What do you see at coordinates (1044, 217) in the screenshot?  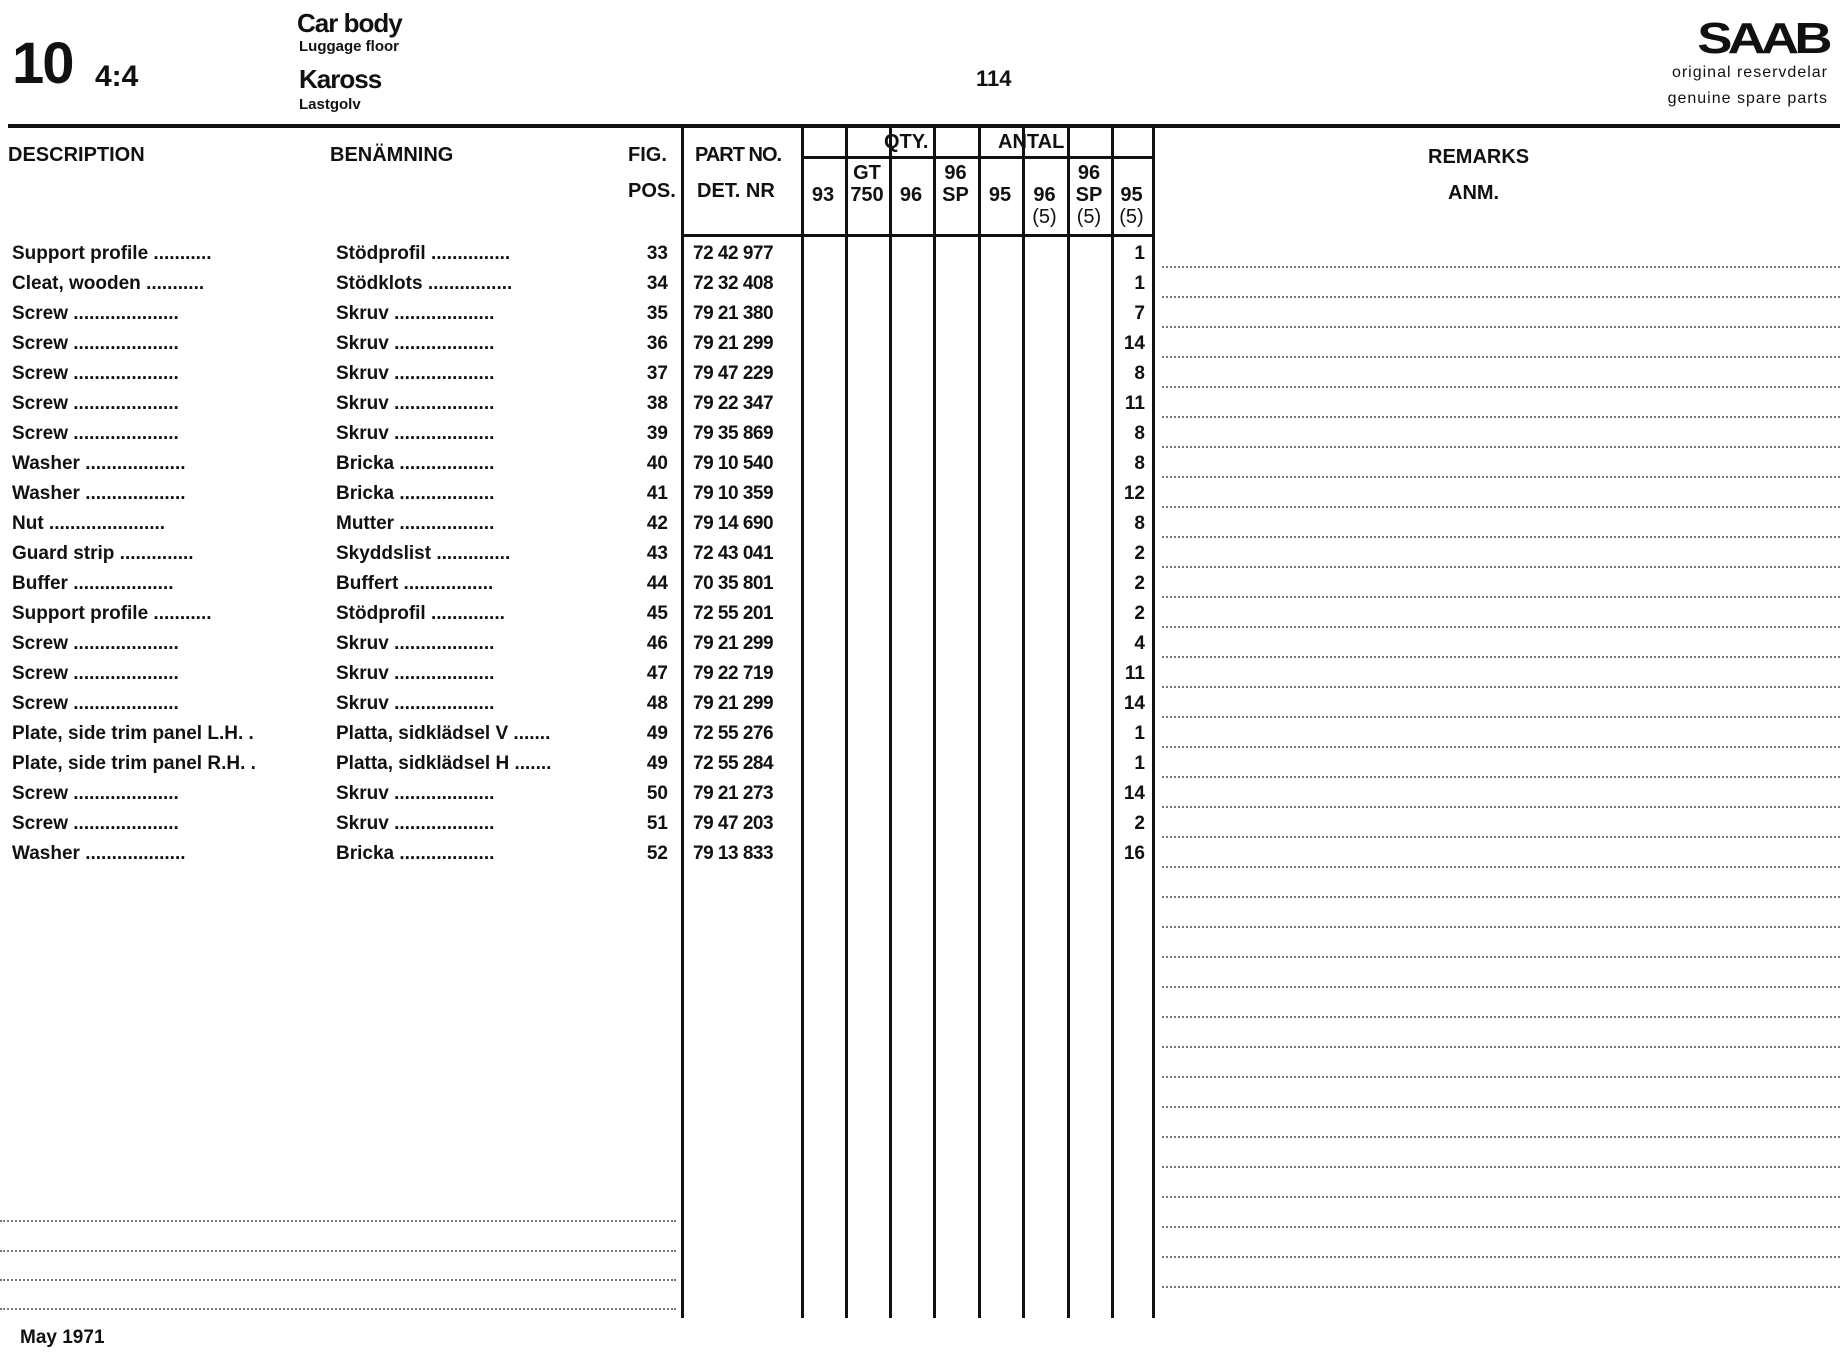 I see `model-header-sub: (5)` at bounding box center [1044, 217].